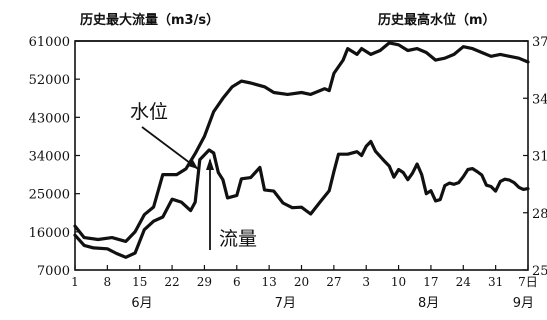 The height and width of the screenshot is (320, 547). I want to click on right-tick-label: 28, so click(539, 214).